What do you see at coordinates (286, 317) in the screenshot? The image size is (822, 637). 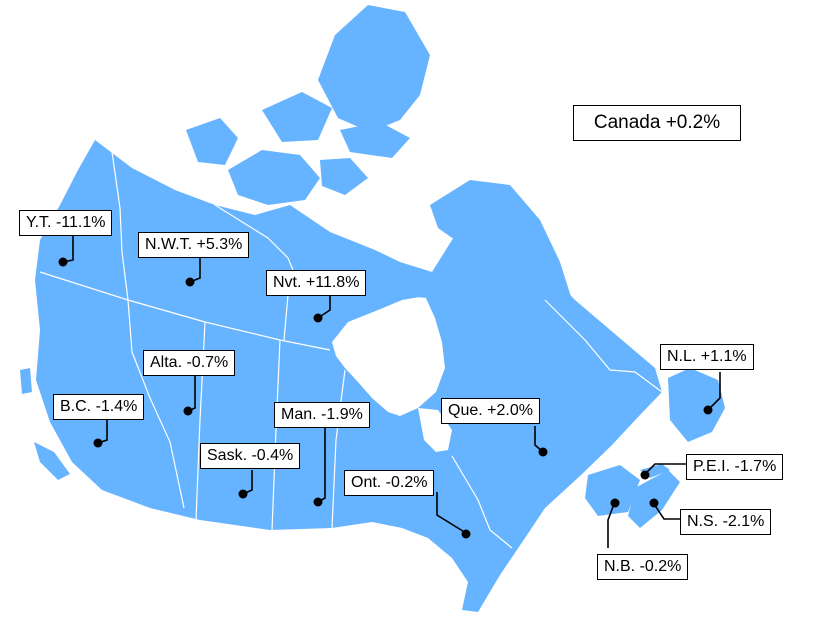 I see `border-man-nvt` at bounding box center [286, 317].